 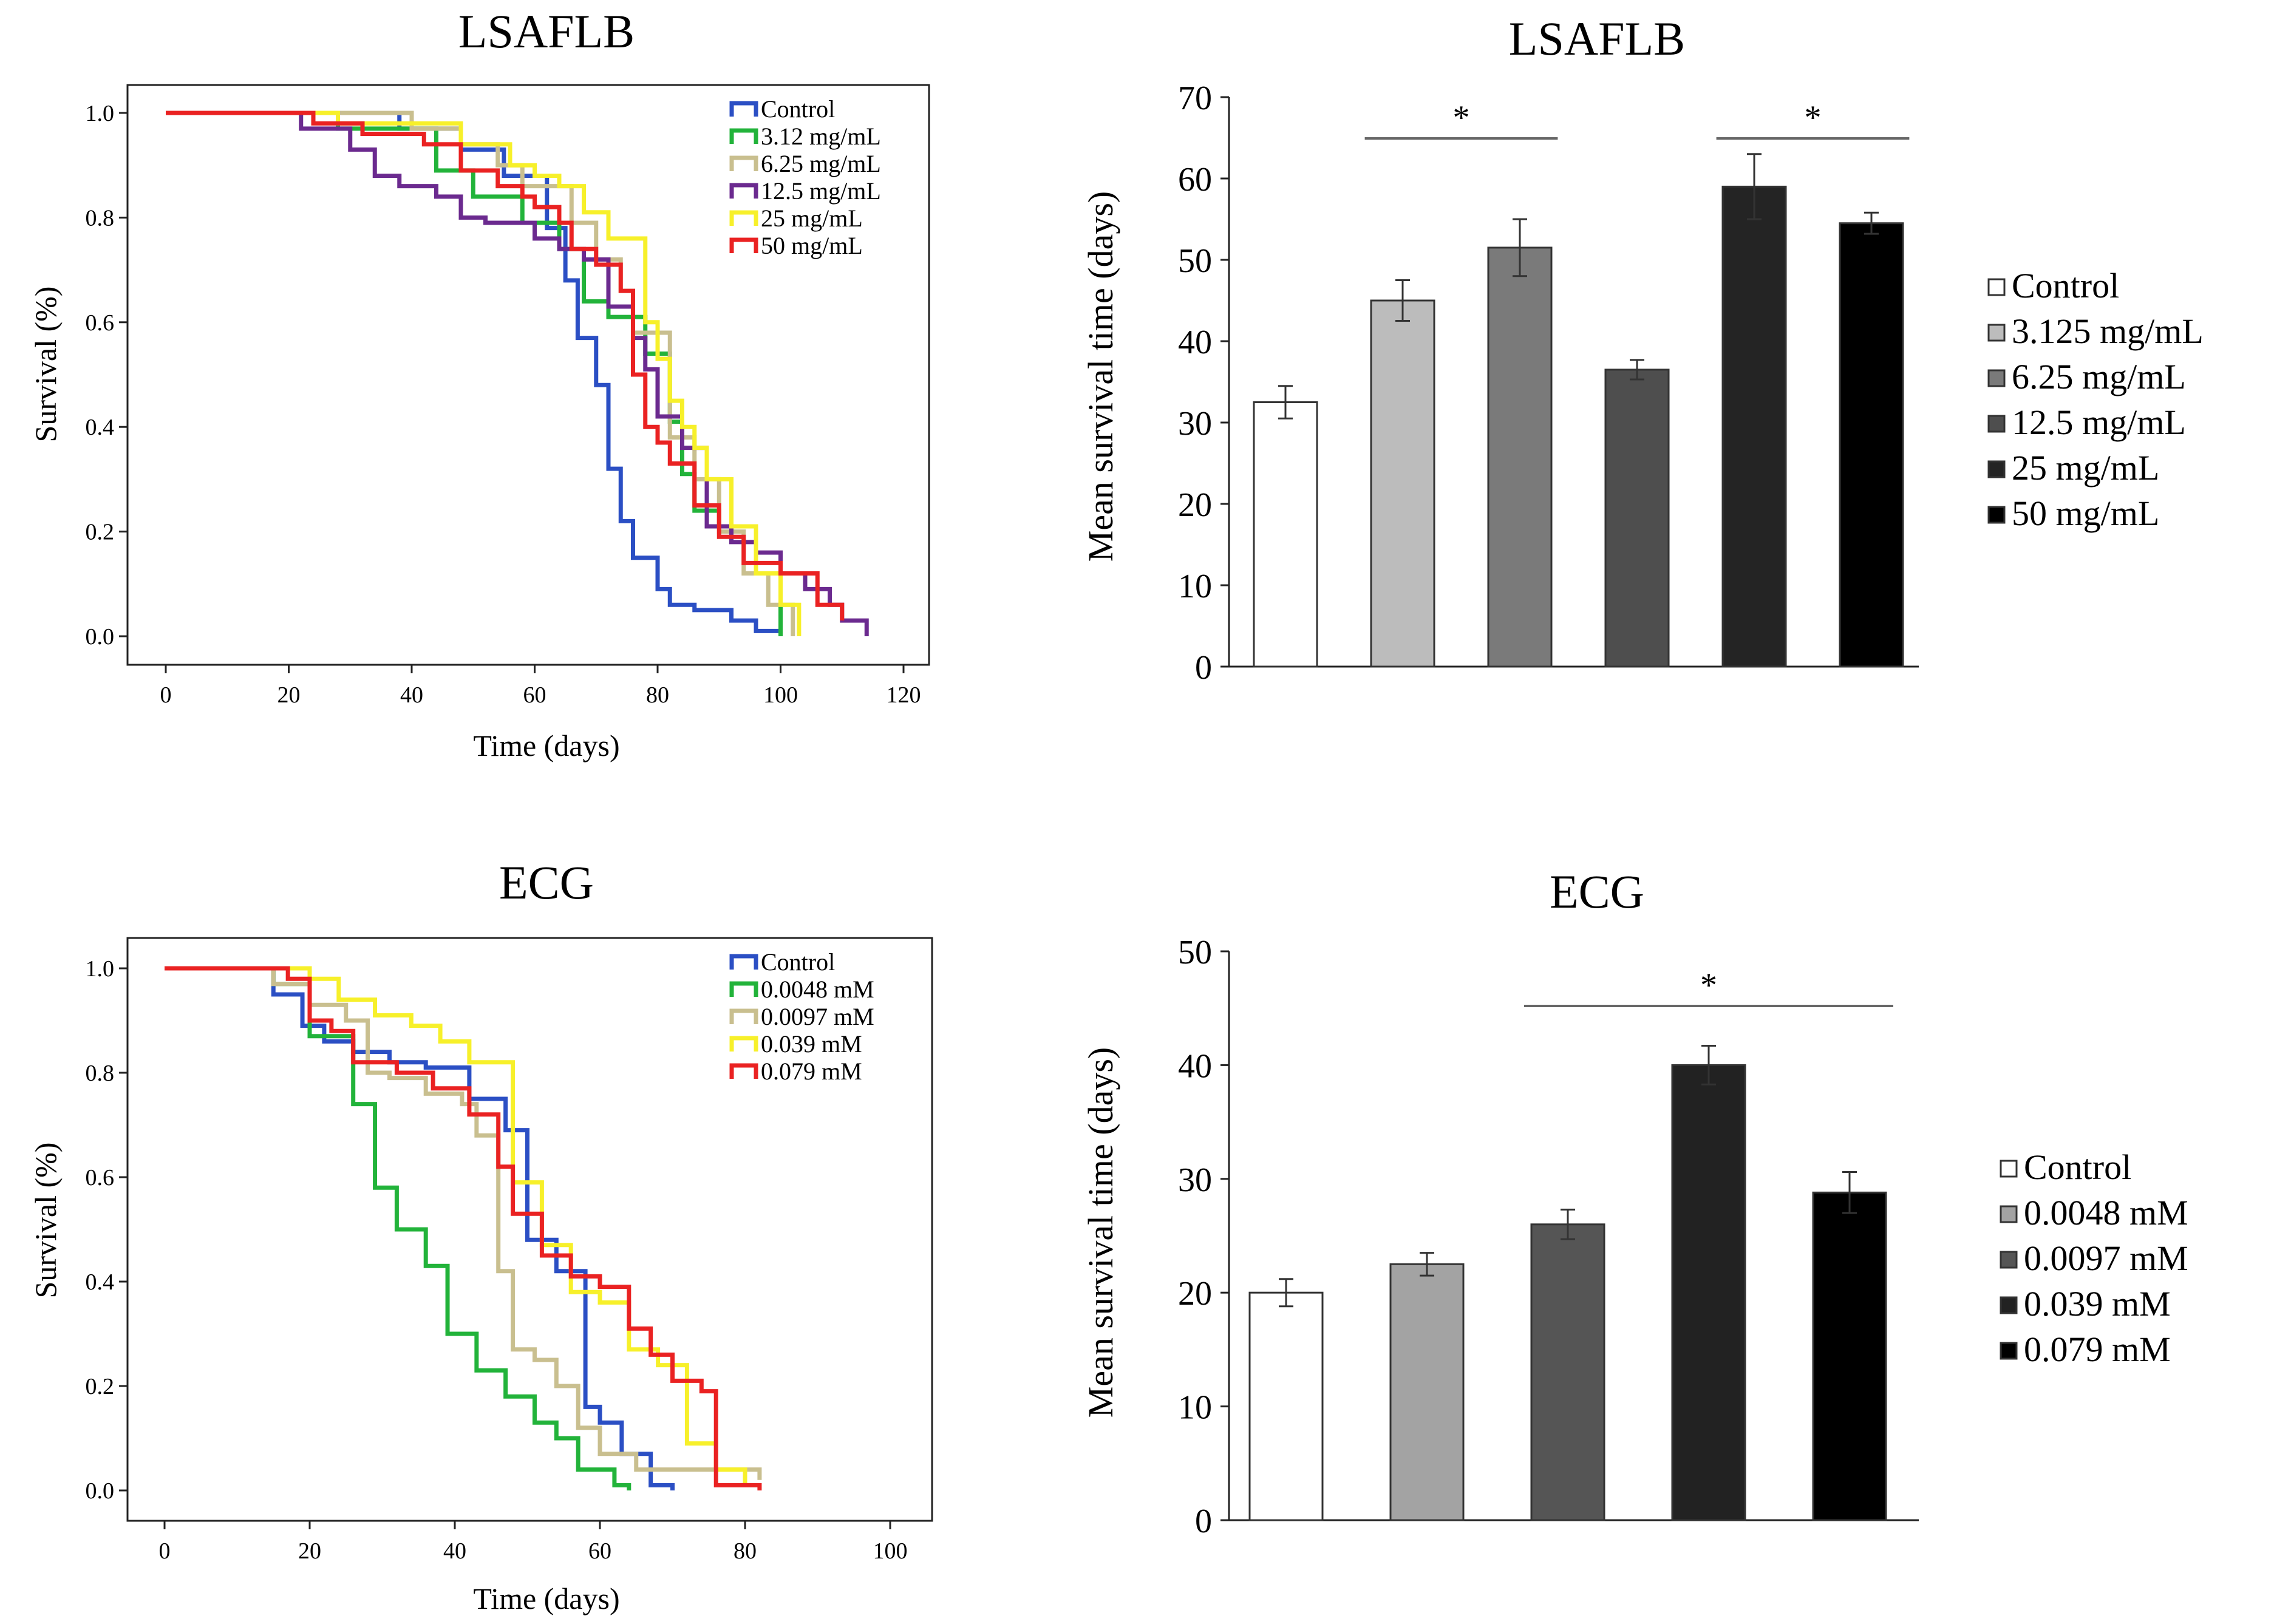 What do you see at coordinates (100, 1386) in the screenshot?
I see `km-ecg-ytick-label: 0.2` at bounding box center [100, 1386].